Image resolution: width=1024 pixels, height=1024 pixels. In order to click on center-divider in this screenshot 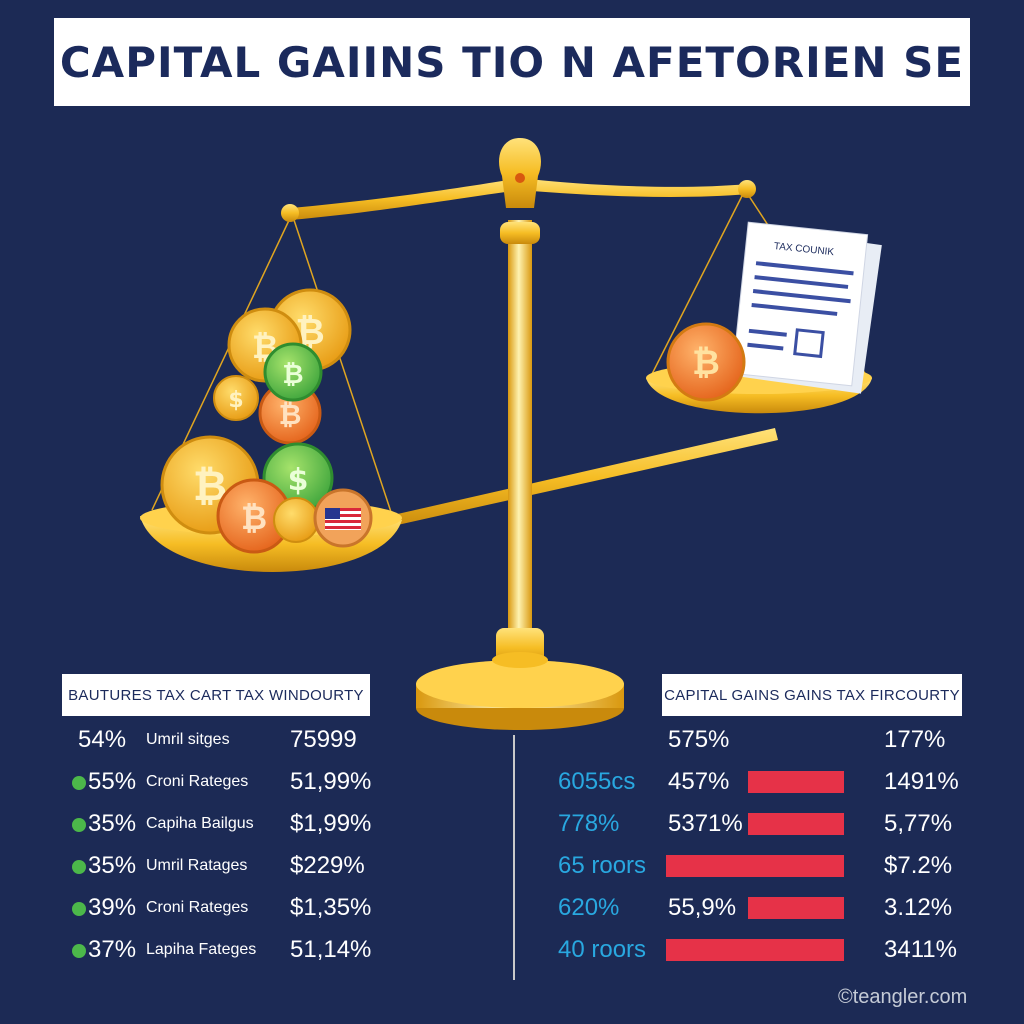, I will do `click(514, 857)`.